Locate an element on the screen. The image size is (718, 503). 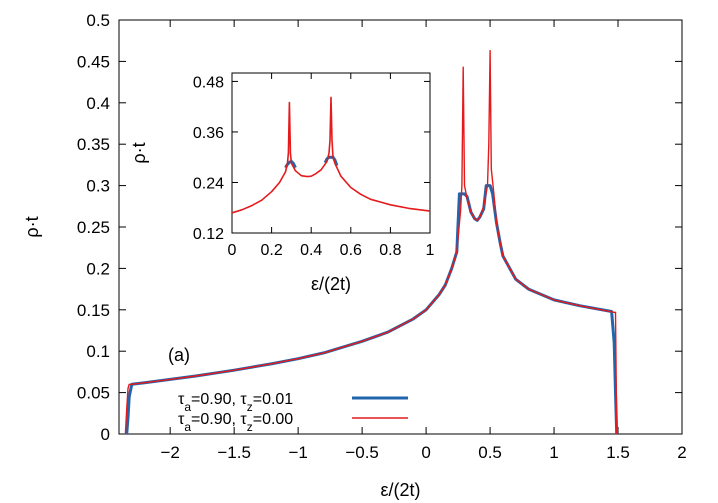
y-tick-label: 0.48 is located at coordinates (208, 82).